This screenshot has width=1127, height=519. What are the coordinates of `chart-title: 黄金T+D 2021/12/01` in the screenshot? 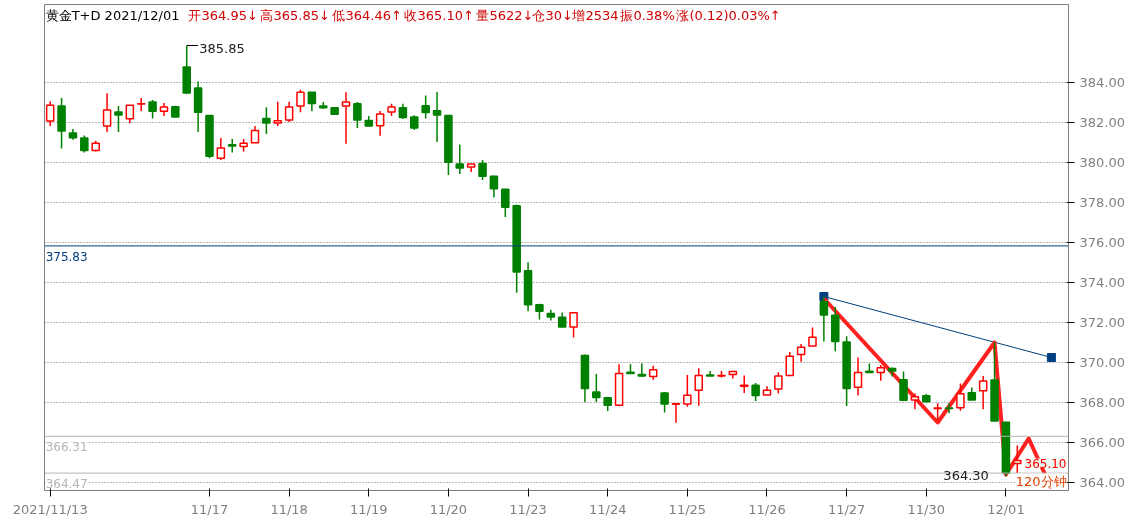 It's located at (112, 15).